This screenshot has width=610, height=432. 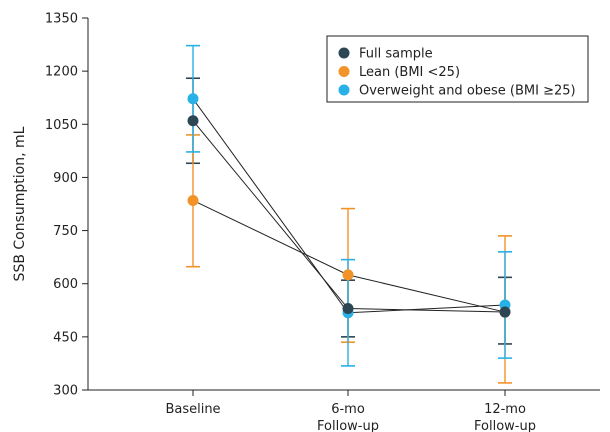 I want to click on legend-label: Full sample, so click(x=396, y=54).